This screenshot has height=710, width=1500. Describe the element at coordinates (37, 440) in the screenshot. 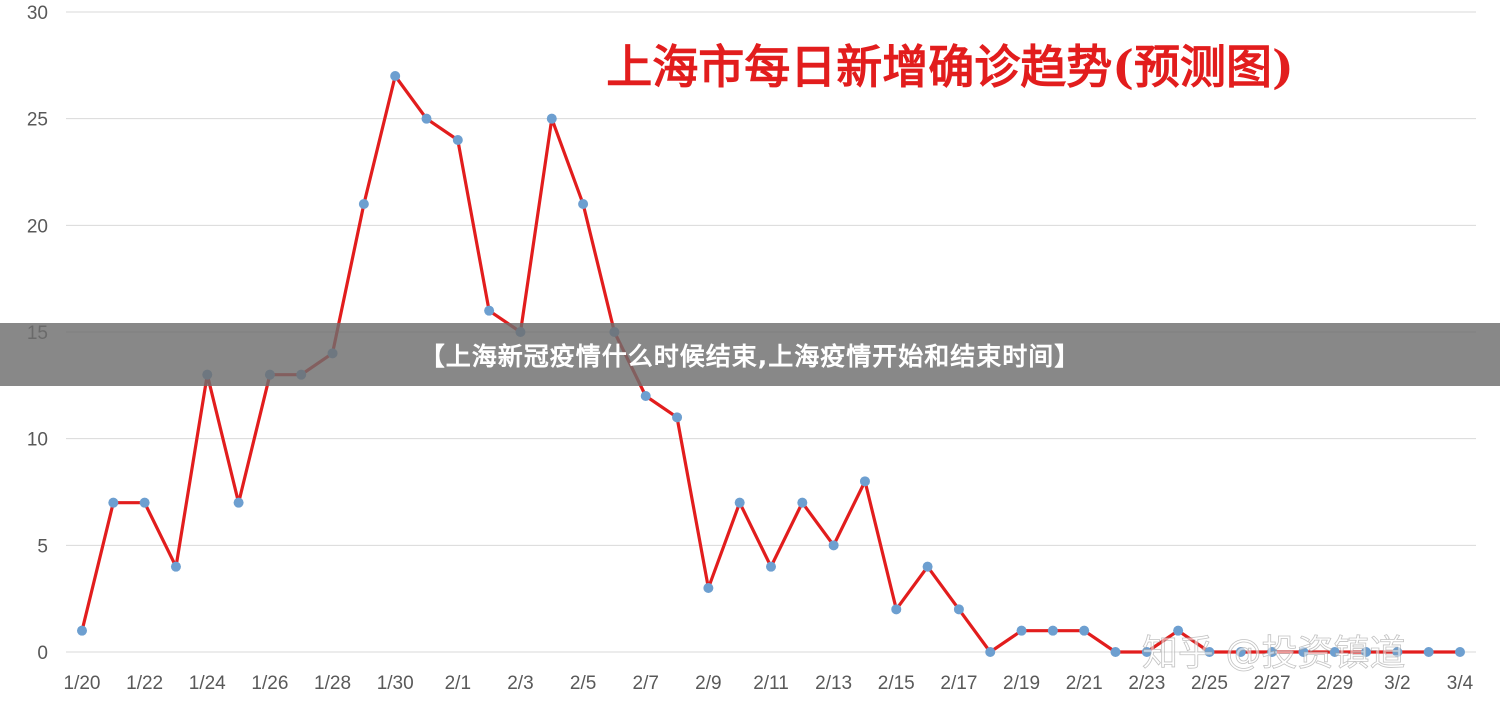

I see `y-tick-label: 10` at that location.